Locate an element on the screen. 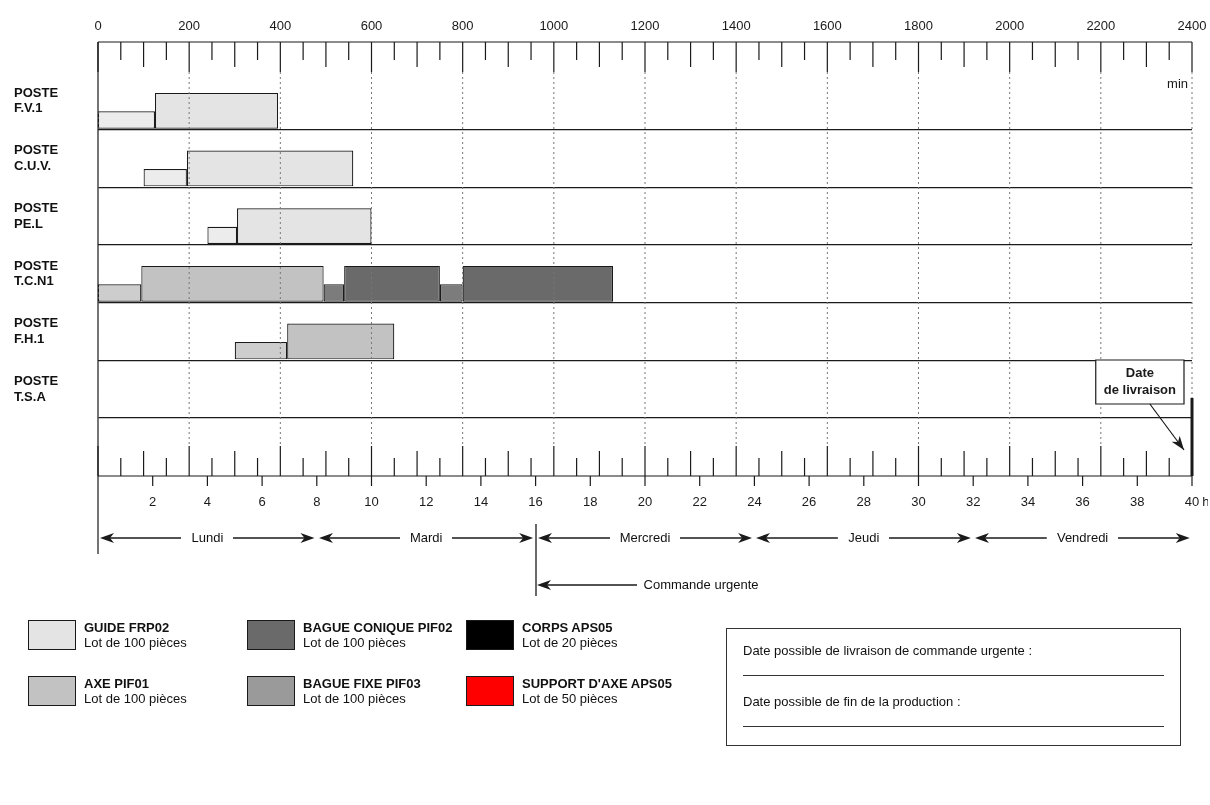 The width and height of the screenshot is (1210, 805). x-axis-title: h is located at coordinates (1206, 501).